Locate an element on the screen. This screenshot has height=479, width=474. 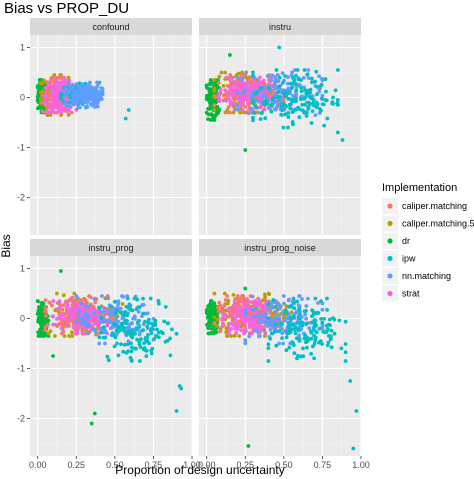
legend-key-dot is located at coordinates (390, 223).